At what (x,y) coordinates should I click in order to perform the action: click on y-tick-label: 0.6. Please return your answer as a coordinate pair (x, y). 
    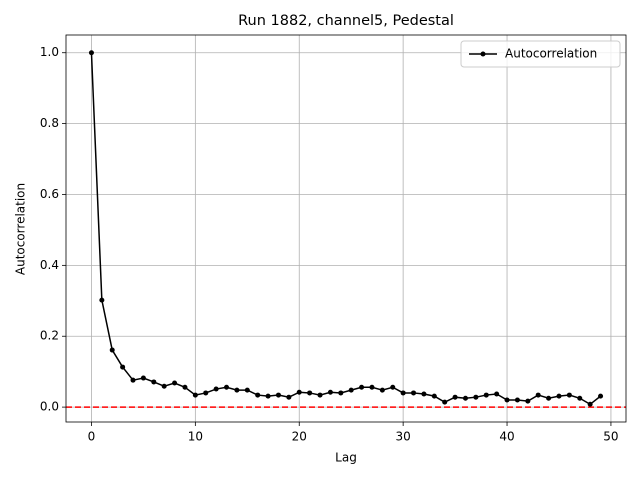
    Looking at the image, I should click on (49, 194).